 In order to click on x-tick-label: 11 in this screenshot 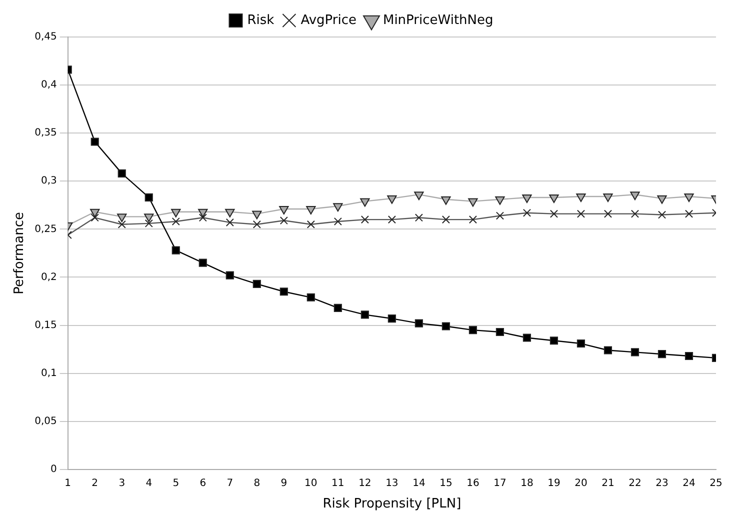, I will do `click(338, 483)`.